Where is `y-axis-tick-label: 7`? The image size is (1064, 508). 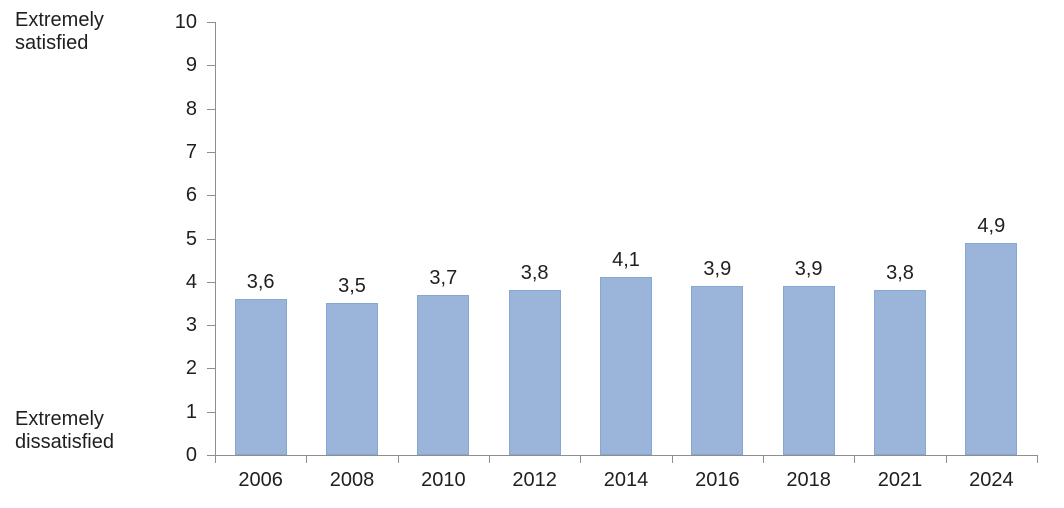
y-axis-tick-label: 7 is located at coordinates (191, 151).